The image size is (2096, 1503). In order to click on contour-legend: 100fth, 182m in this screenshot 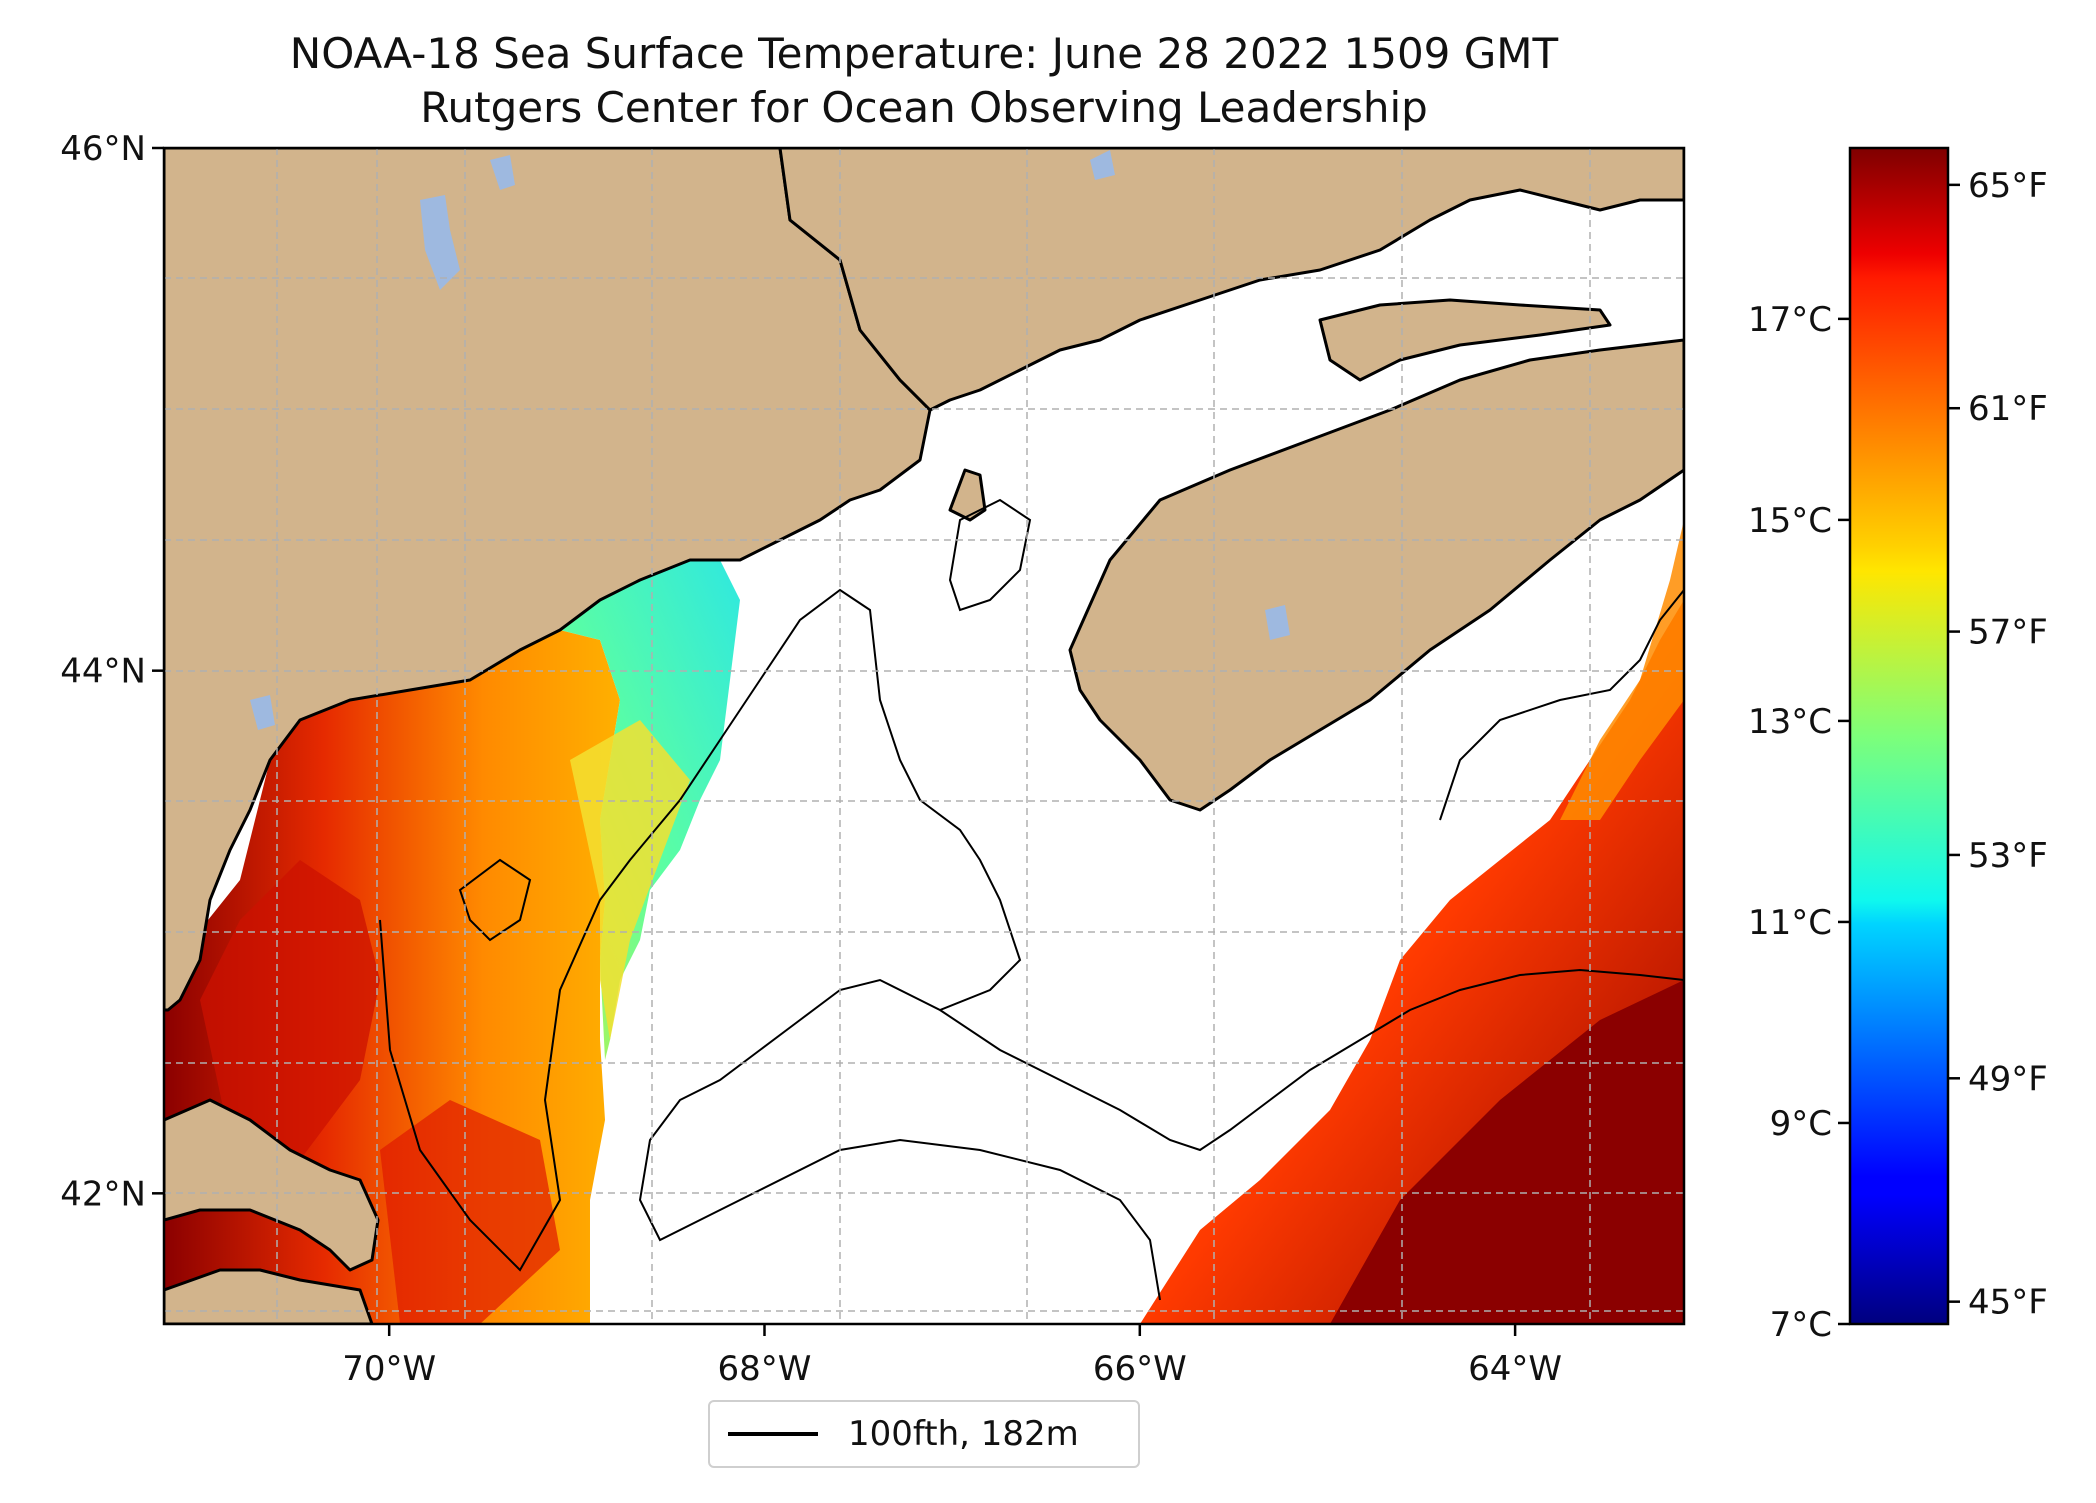, I will do `click(924, 1434)`.